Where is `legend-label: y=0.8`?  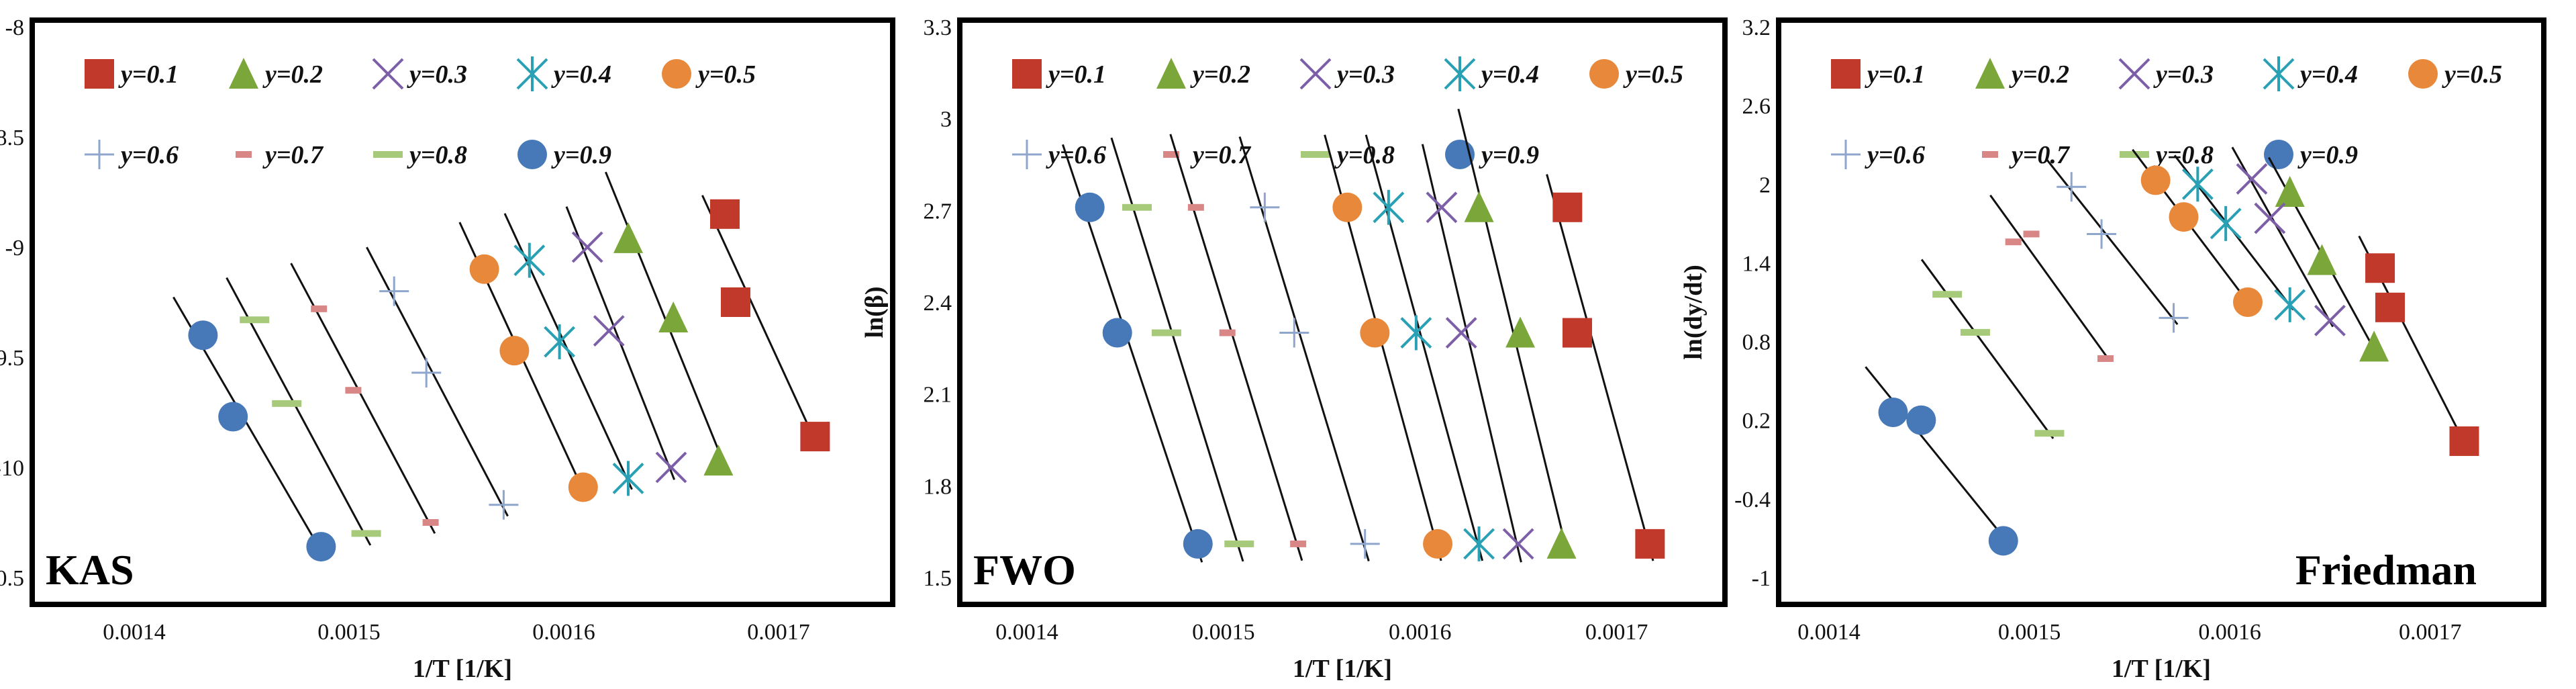
legend-label: y=0.8 is located at coordinates (2183, 155).